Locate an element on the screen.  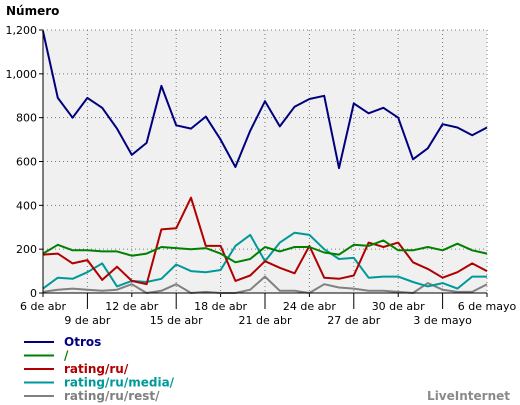
x-tick-label: 18 de abr is located at coordinates (220, 306).